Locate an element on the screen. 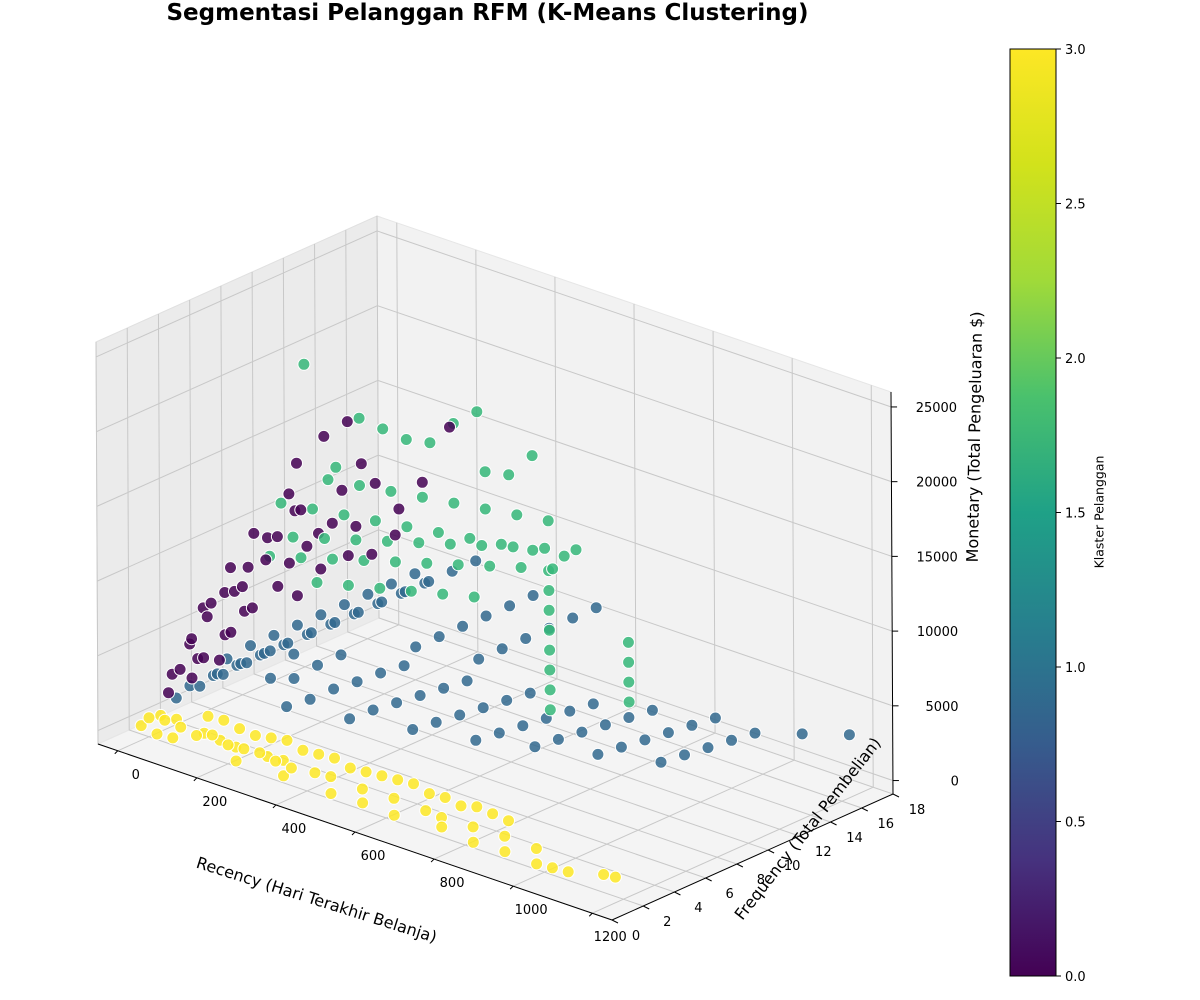  z-tick-label: 10000 is located at coordinates (937, 632).